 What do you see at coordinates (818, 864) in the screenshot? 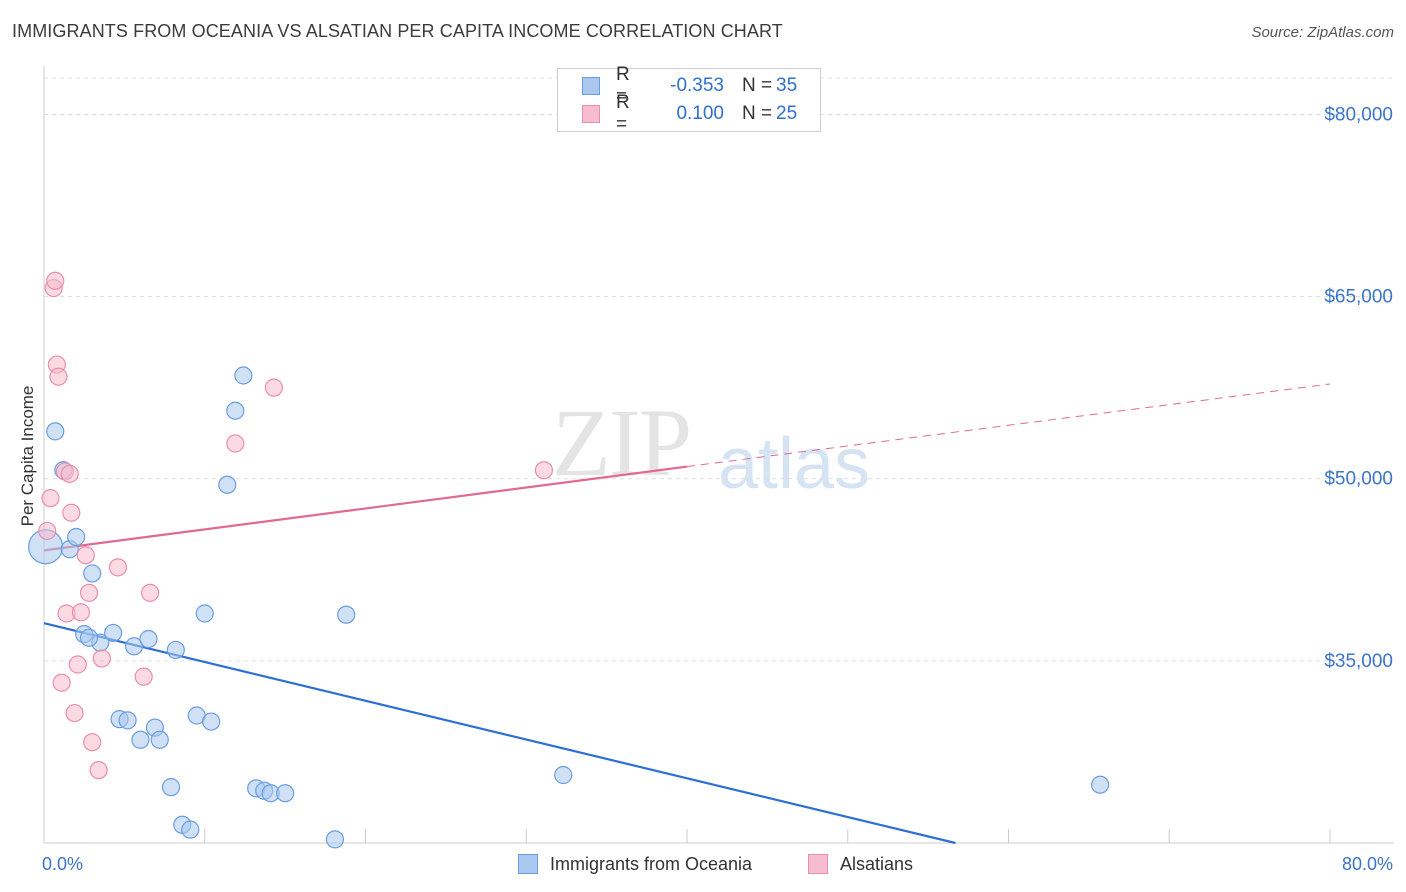
I see `bottom-legend-swatch-alsatians` at bounding box center [818, 864].